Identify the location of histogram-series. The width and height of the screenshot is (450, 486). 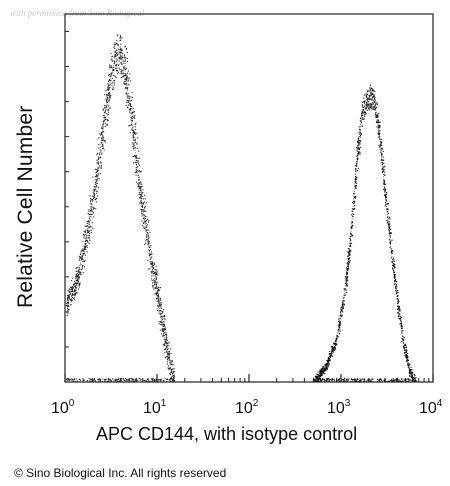
(364, 233).